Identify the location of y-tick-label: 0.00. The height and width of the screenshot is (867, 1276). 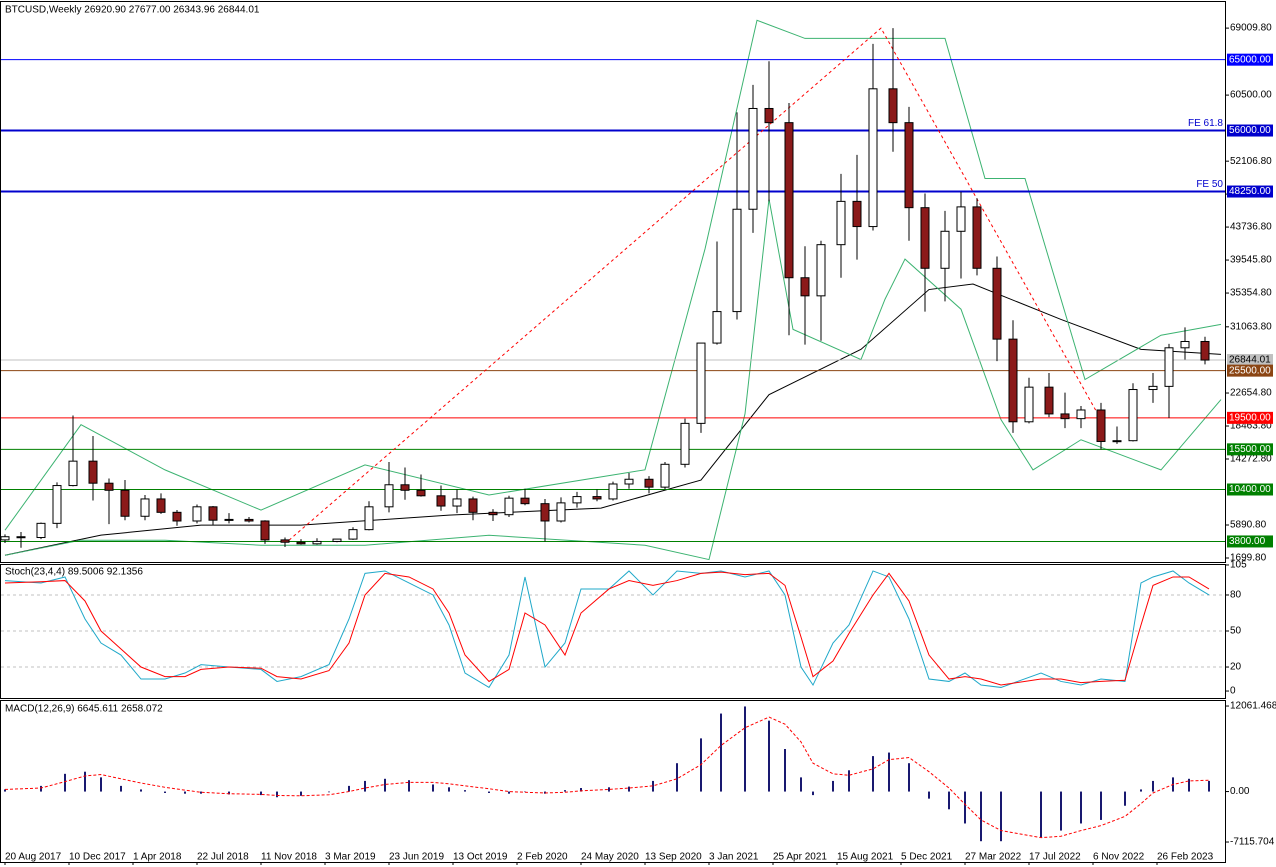
(1240, 791).